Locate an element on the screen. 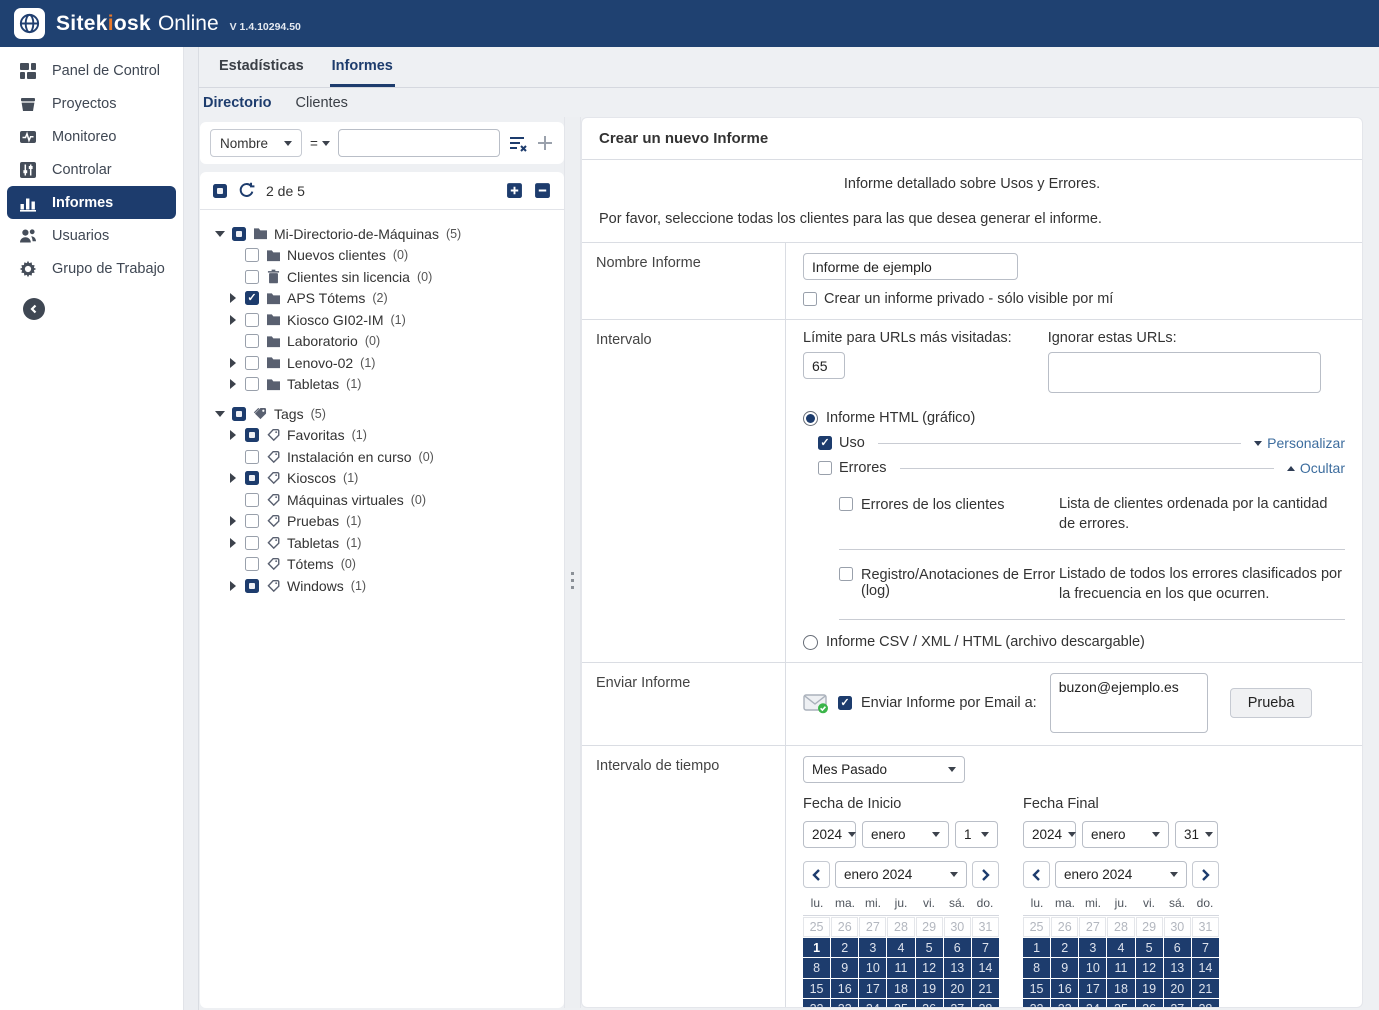 The height and width of the screenshot is (1010, 1379). end-year-select: 2024 is located at coordinates (1050, 835).